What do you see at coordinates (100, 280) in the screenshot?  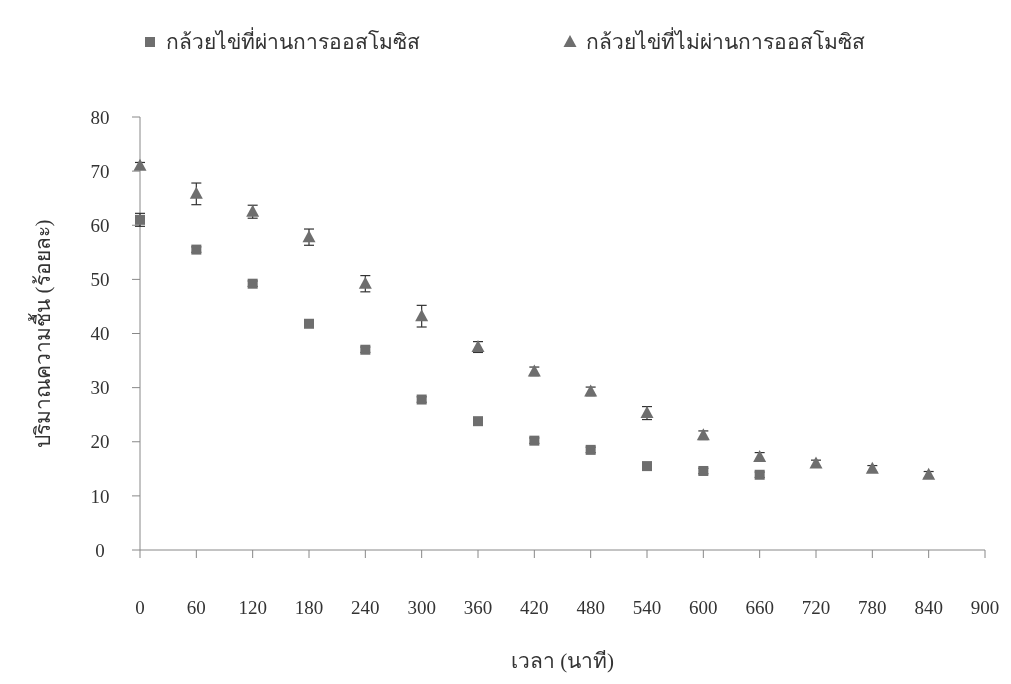 I see `y-tick-label: 50` at bounding box center [100, 280].